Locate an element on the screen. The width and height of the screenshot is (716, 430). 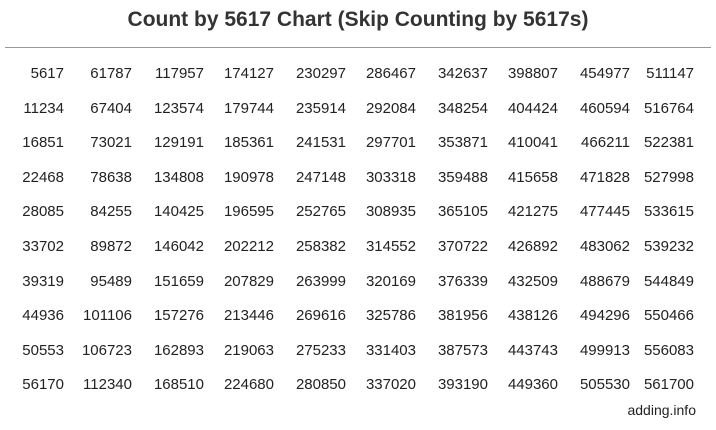
table-cell: 269616 is located at coordinates (320, 316).